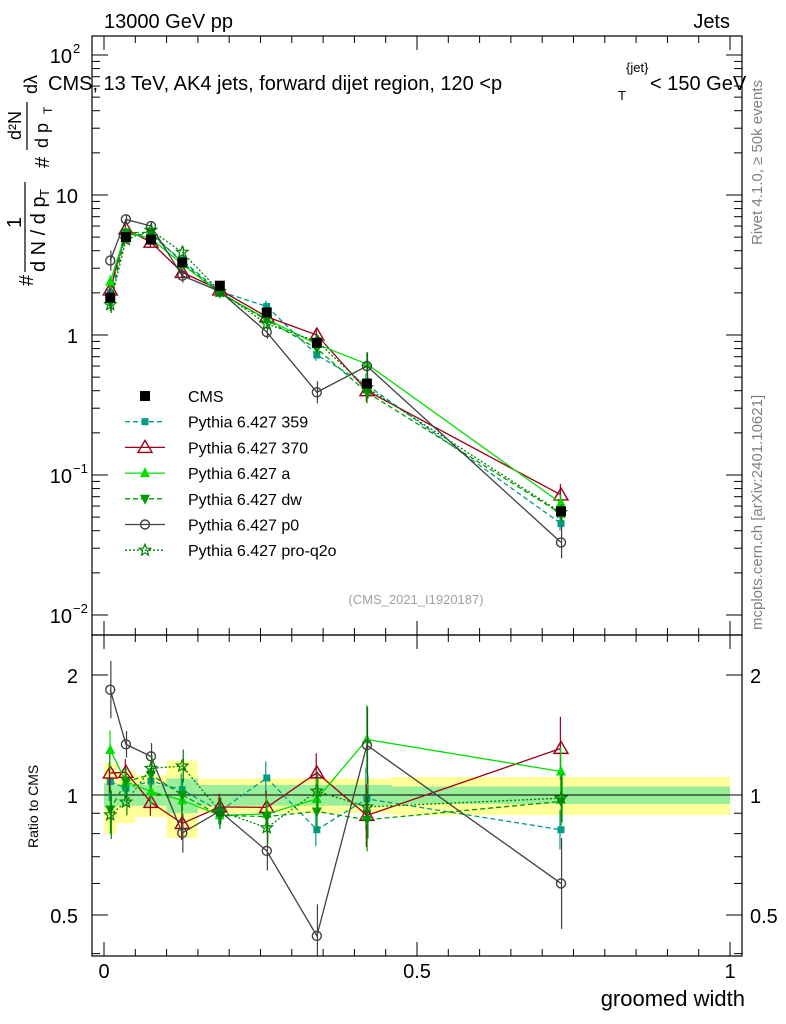  Describe the element at coordinates (711, 22) in the screenshot. I see `header-right: Jets` at that location.